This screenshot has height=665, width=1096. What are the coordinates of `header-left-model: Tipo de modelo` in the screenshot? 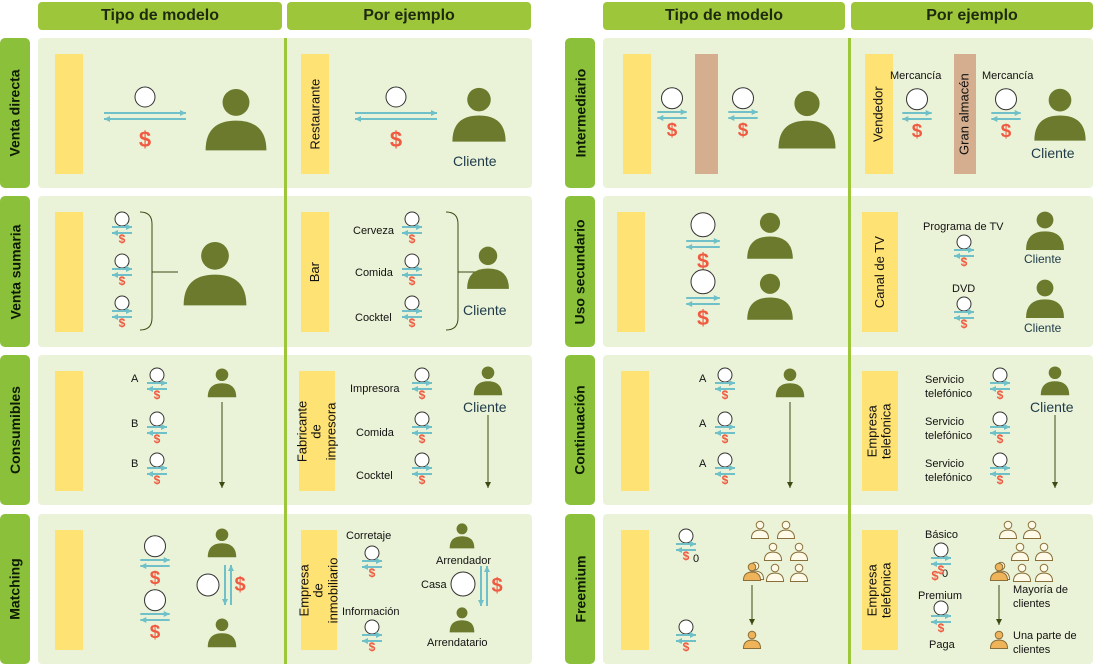 It's located at (160, 16).